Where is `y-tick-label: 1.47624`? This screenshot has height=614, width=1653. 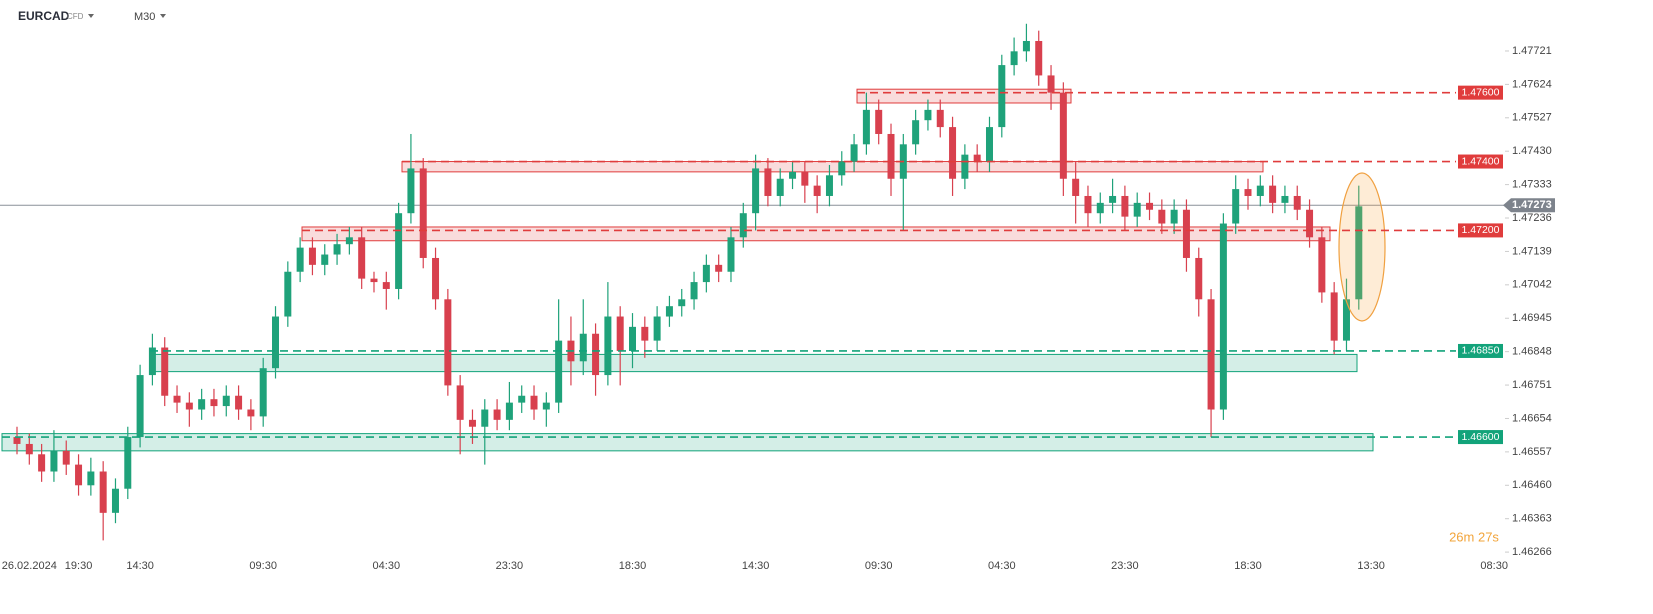 y-tick-label: 1.47624 is located at coordinates (1532, 84).